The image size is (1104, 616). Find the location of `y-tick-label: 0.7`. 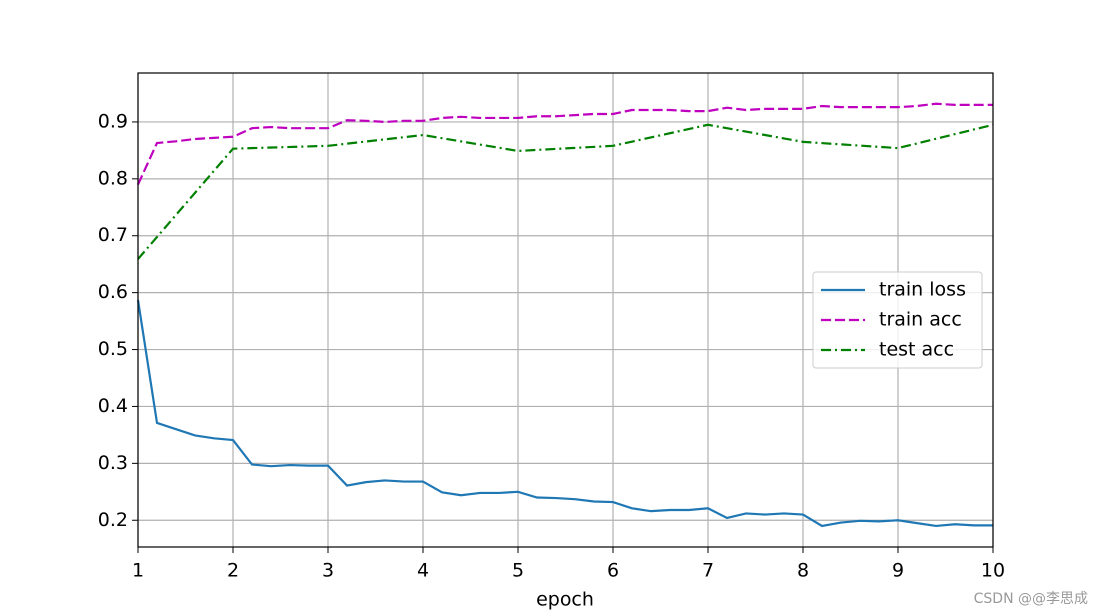

y-tick-label: 0.7 is located at coordinates (113, 235).